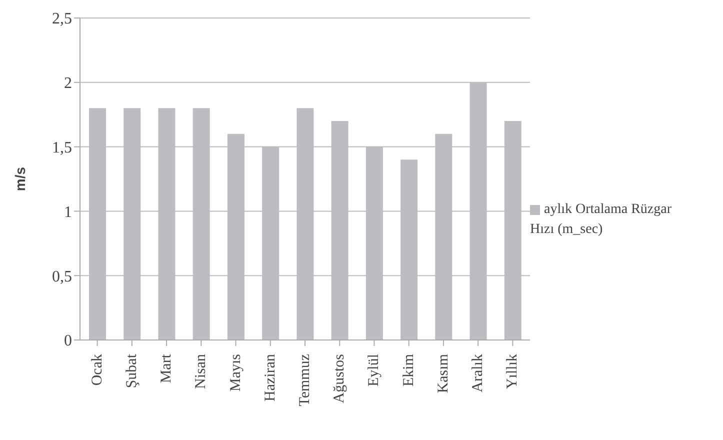 The width and height of the screenshot is (723, 440). I want to click on x-tick-label: Ağustos, so click(340, 379).